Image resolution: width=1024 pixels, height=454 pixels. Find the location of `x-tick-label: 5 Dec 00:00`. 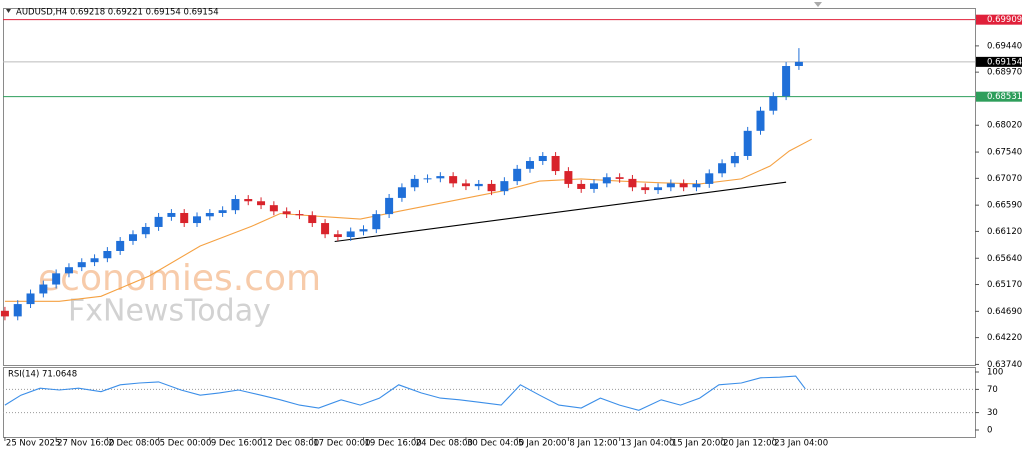

x-tick-label: 5 Dec 00:00 is located at coordinates (186, 444).